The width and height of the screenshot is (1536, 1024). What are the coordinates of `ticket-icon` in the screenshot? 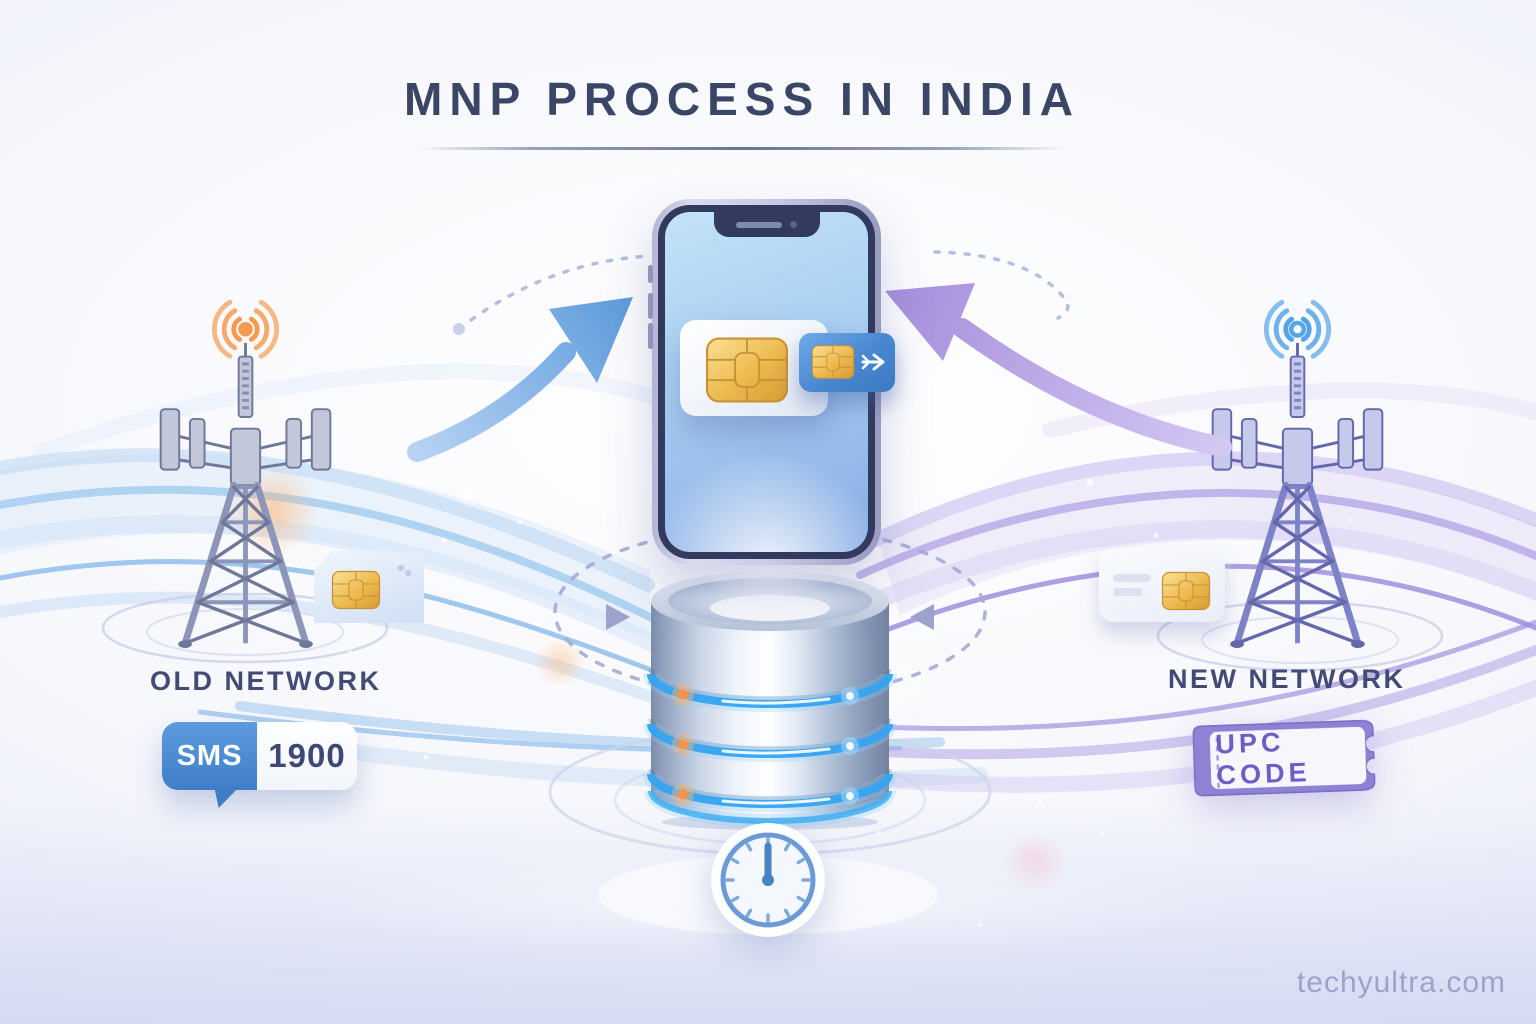 It's located at (1284, 758).